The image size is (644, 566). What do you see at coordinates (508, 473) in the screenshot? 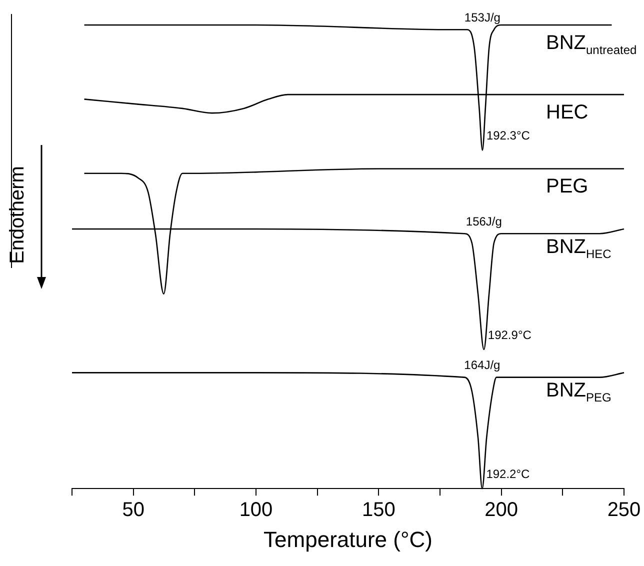
I see `annotation: 192.2°C` at bounding box center [508, 473].